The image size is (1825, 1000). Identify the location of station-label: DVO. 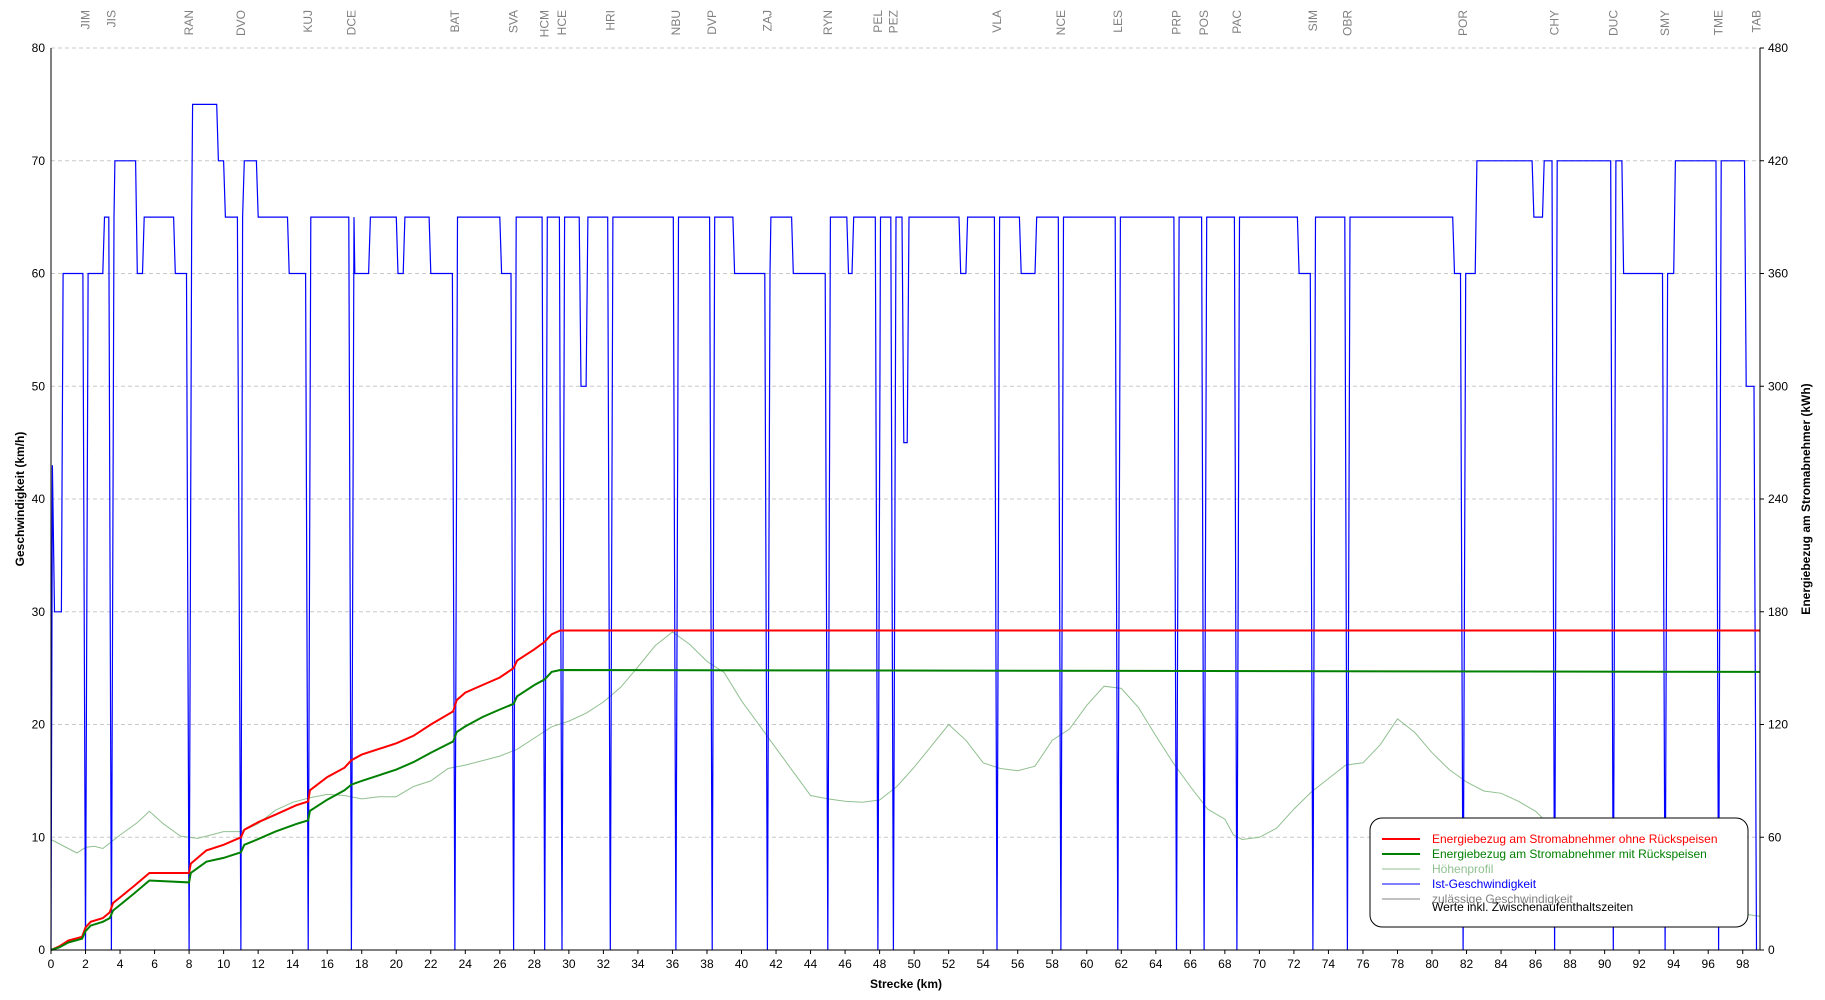
(241, 23).